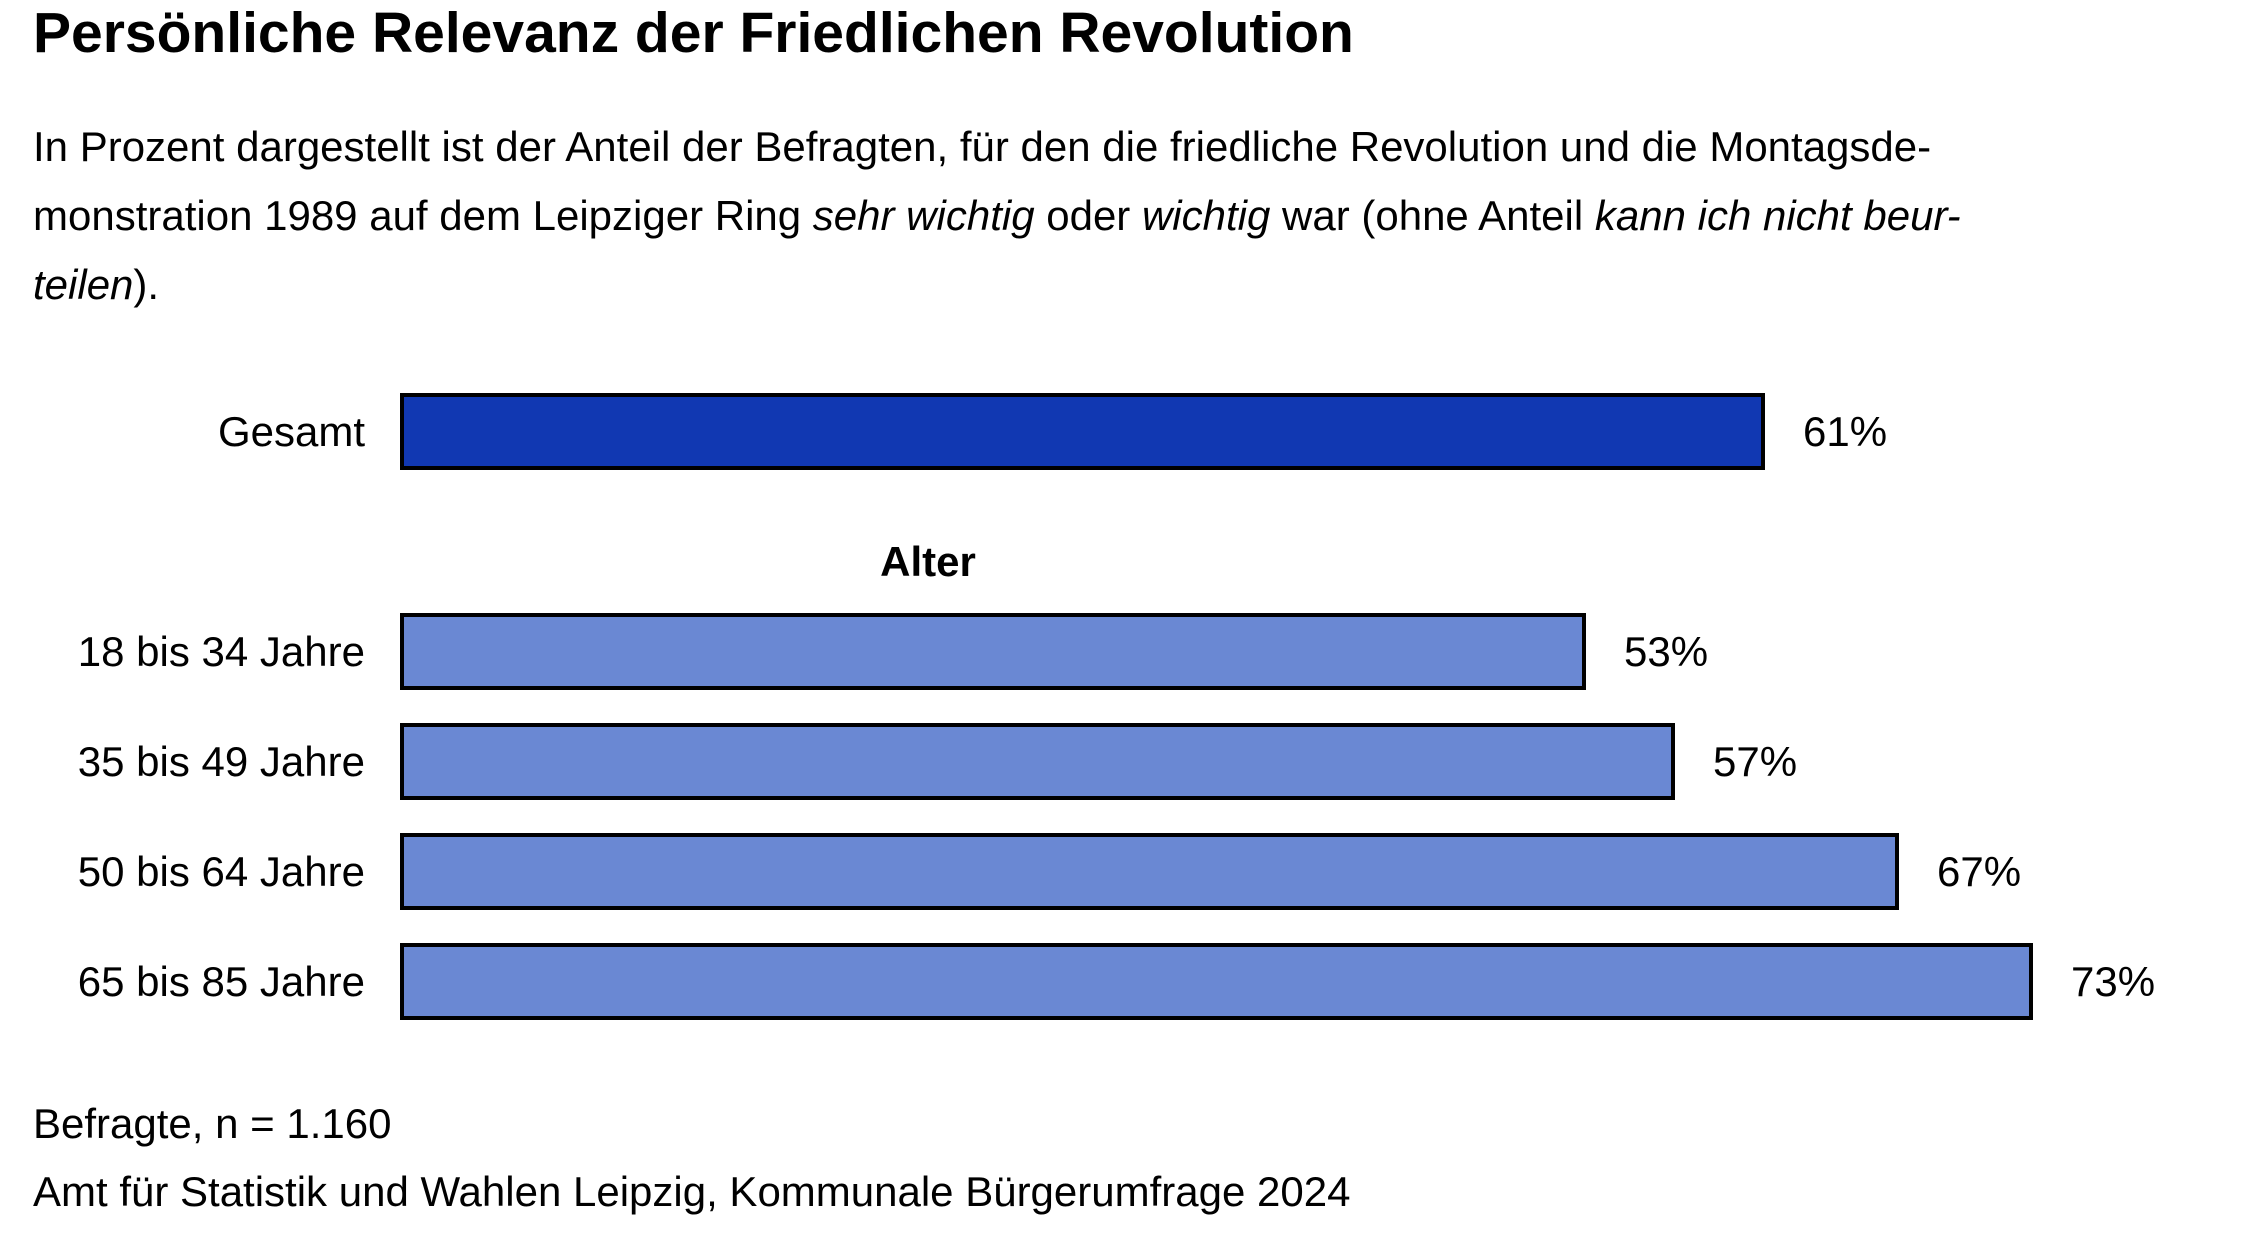  Describe the element at coordinates (2113, 981) in the screenshot. I see `bar-value-label: 73%` at that location.